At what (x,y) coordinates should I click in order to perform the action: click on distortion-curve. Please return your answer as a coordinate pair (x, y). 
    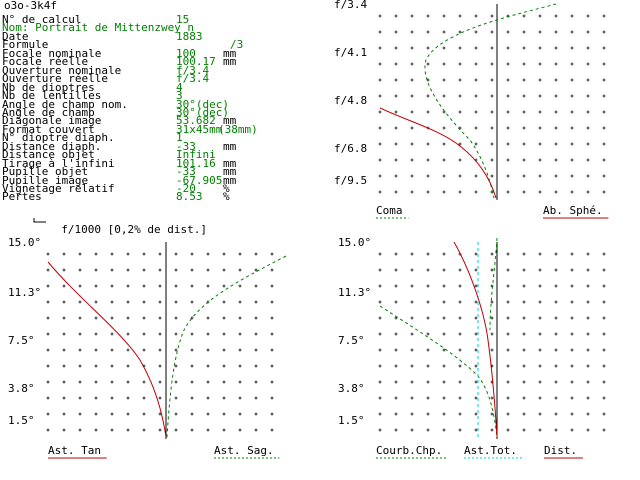
    Looking at the image, I should click on (475, 339).